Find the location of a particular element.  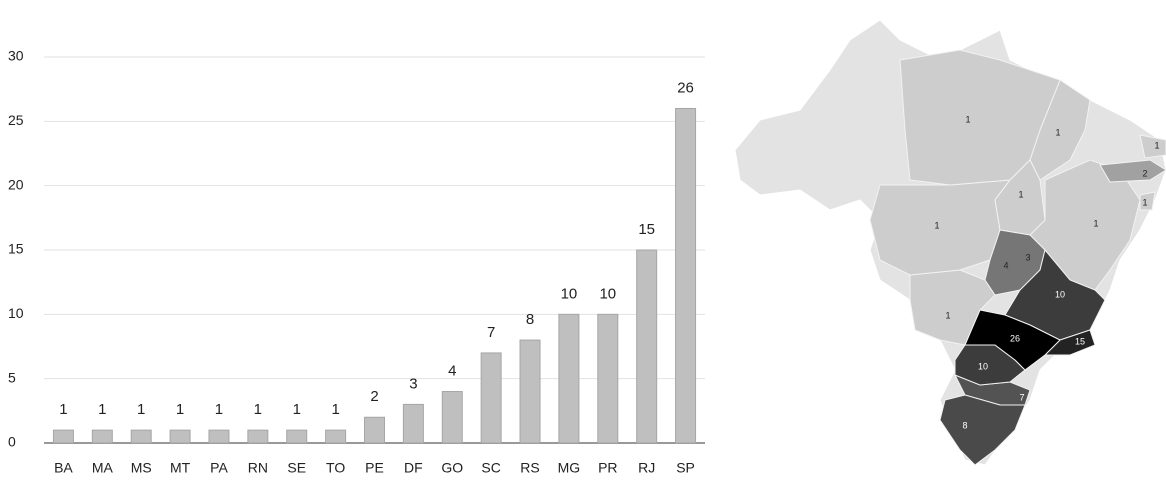

y-tick-label: 5 is located at coordinates (12, 377).